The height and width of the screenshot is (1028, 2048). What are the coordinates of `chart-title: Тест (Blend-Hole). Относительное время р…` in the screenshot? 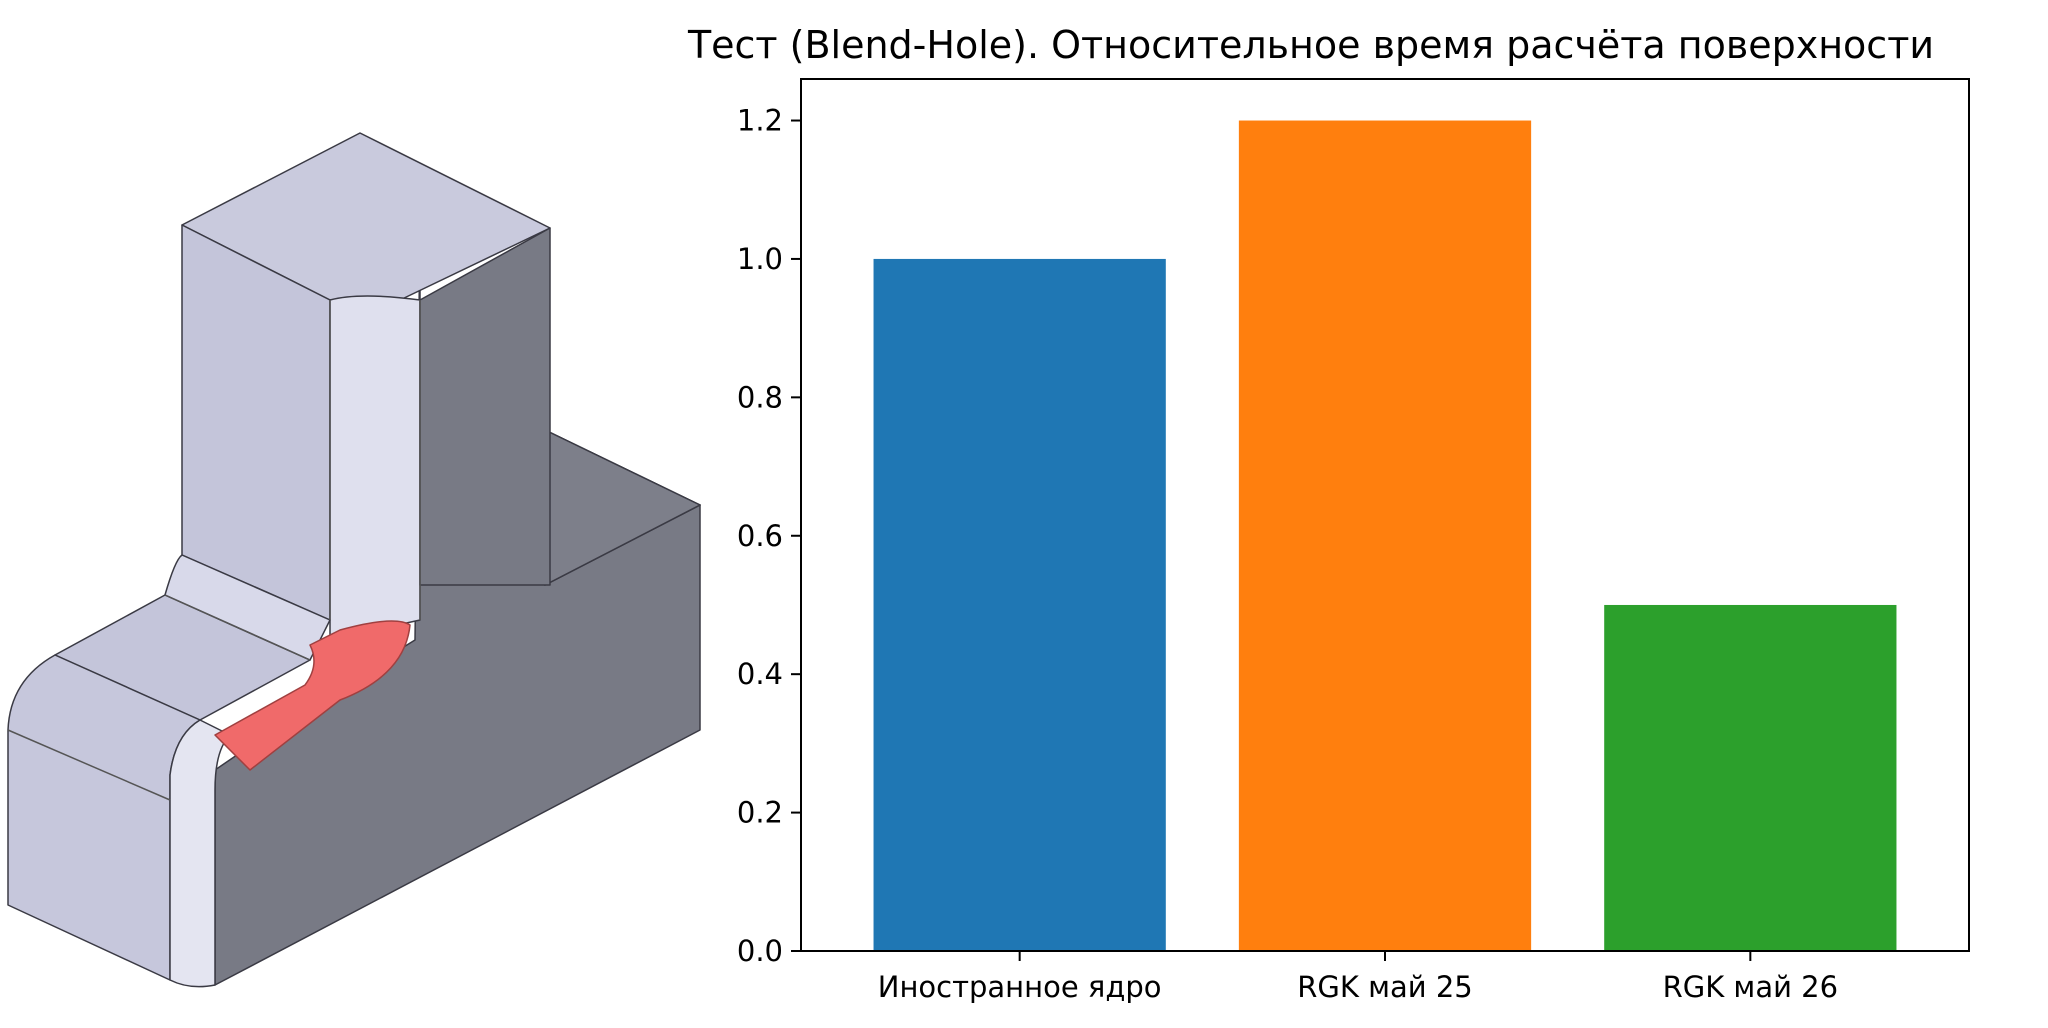 It's located at (1310, 45).